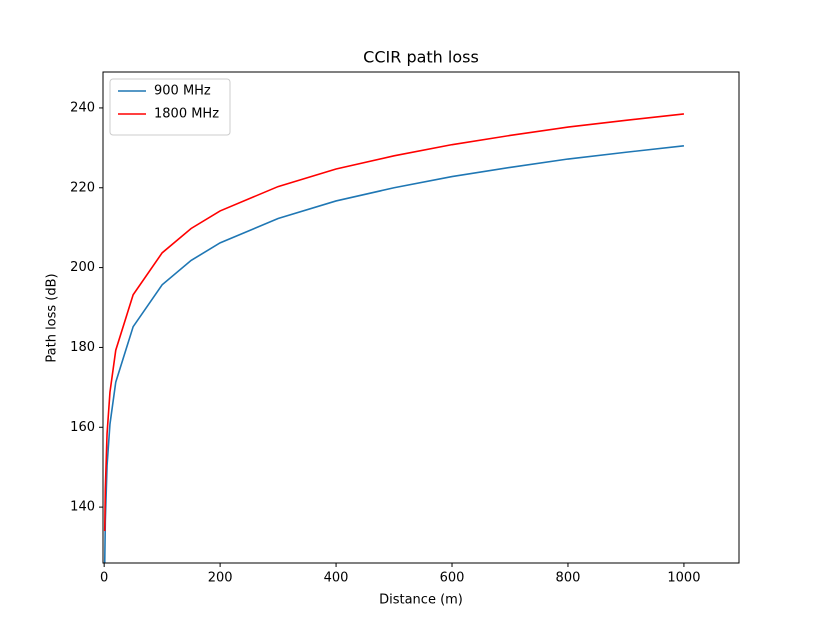  I want to click on x-axis-label: Distance (m), so click(421, 600).